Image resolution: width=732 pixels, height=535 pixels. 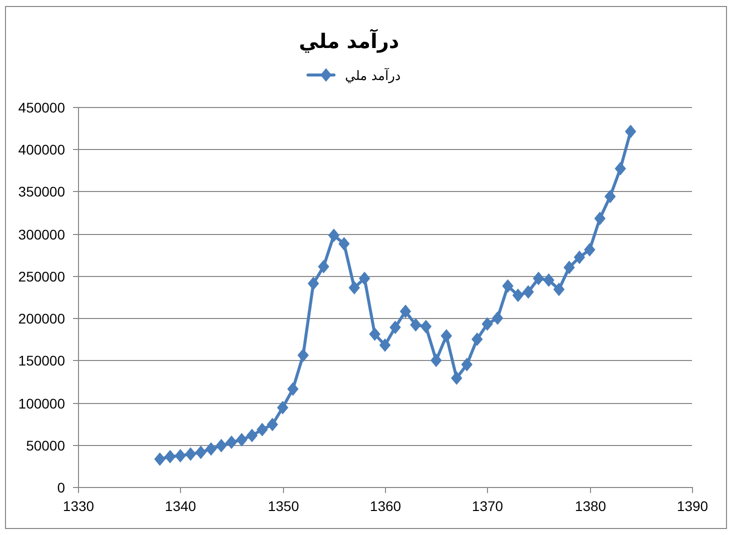 I want to click on legend-label: درآمد ملي, so click(x=373, y=75).